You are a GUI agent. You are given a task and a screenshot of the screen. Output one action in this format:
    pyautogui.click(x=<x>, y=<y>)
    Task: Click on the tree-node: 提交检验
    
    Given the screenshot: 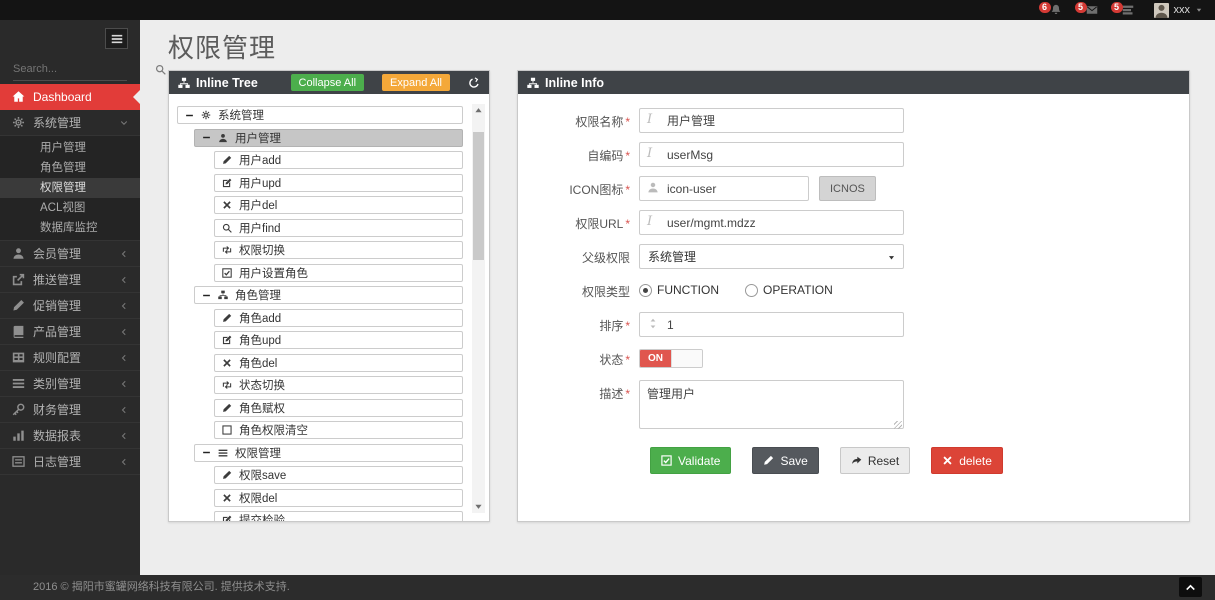 What is the action you would take?
    pyautogui.click(x=338, y=516)
    